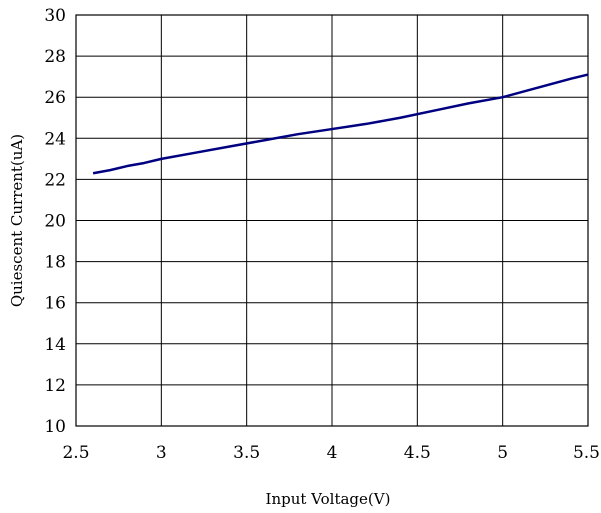  Describe the element at coordinates (246, 453) in the screenshot. I see `x-tick-label: 3.5` at that location.